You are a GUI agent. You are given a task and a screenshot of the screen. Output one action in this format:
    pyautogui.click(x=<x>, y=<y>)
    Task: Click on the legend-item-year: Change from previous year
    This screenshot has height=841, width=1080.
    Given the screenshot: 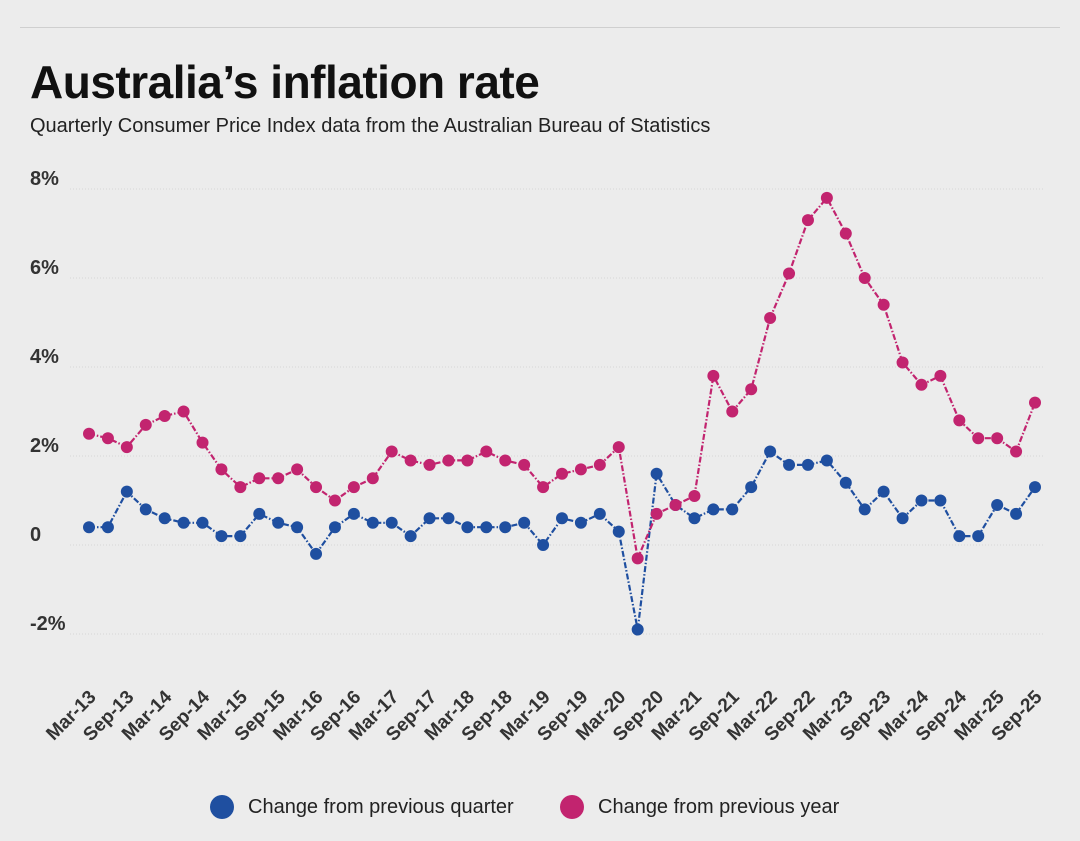 What is the action you would take?
    pyautogui.click(x=699, y=807)
    